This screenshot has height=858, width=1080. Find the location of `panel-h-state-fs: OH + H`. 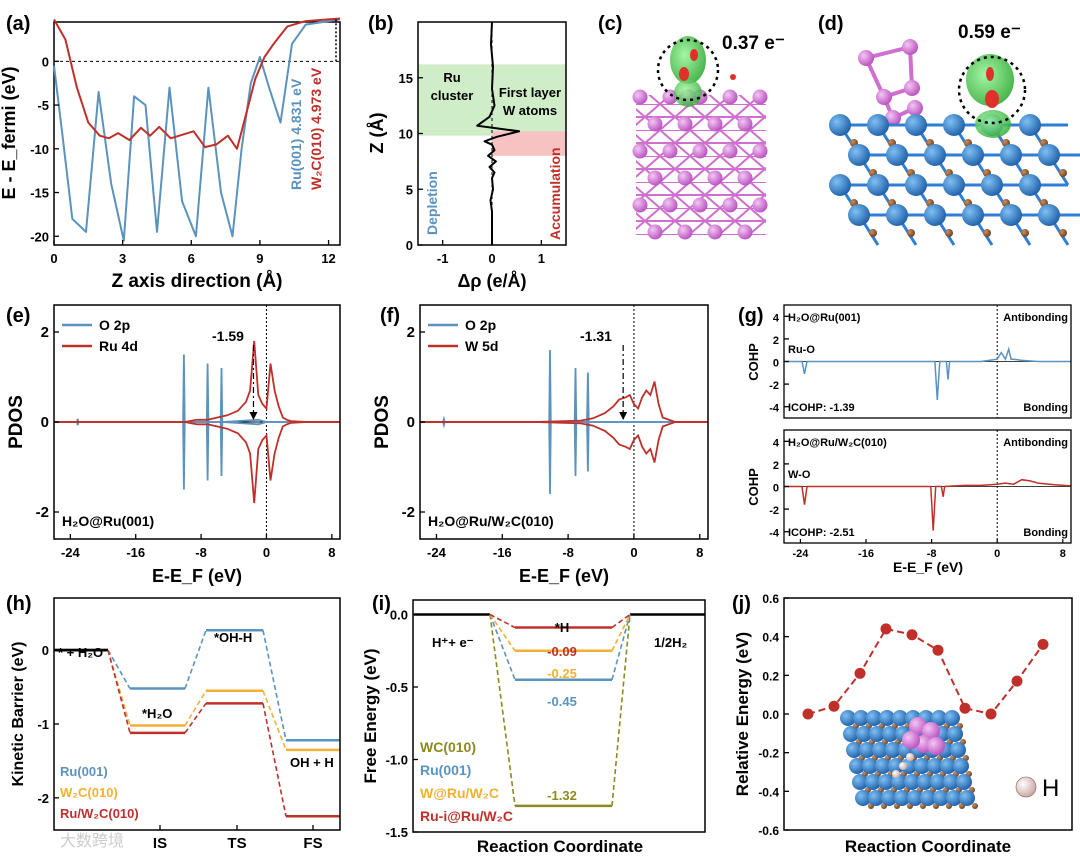

panel-h-state-fs: OH + H is located at coordinates (312, 762).